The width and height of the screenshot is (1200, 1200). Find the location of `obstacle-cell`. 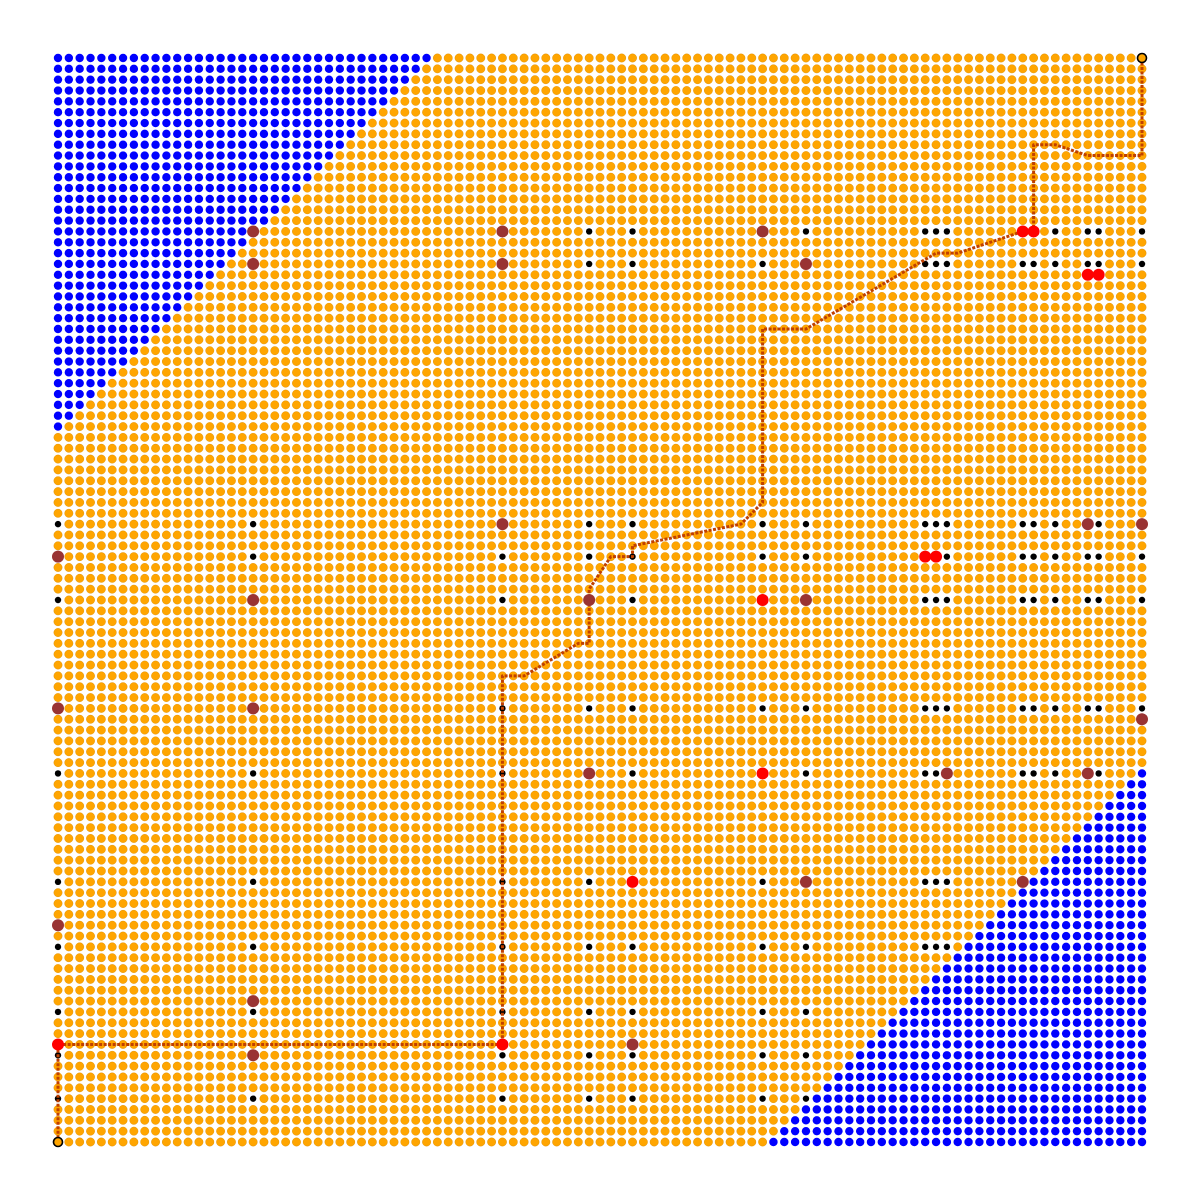

obstacle-cell is located at coordinates (806, 556).